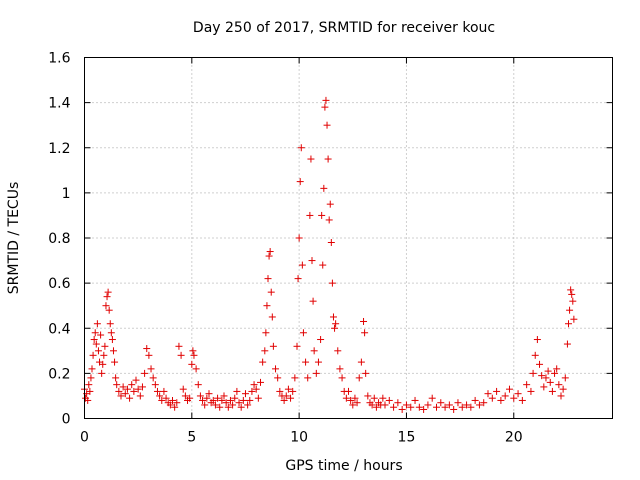 The width and height of the screenshot is (640, 480). I want to click on y-tick-label: 0.4, so click(59, 329).